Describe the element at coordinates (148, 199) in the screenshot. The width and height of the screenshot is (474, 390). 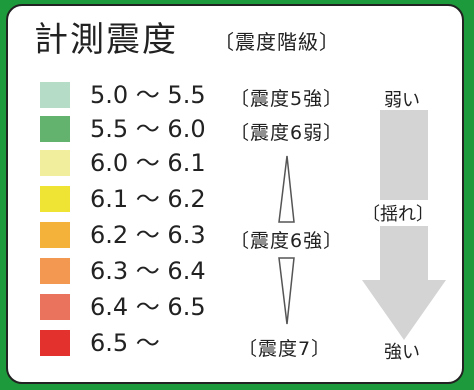
I see `range-label: 6.1 〜 6.2` at that location.